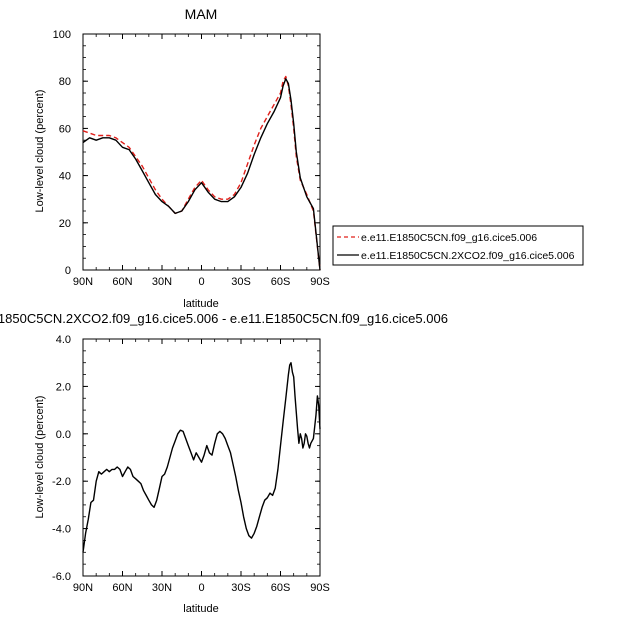  I want to click on top-y-tick-label-3: 60, so click(65, 129).